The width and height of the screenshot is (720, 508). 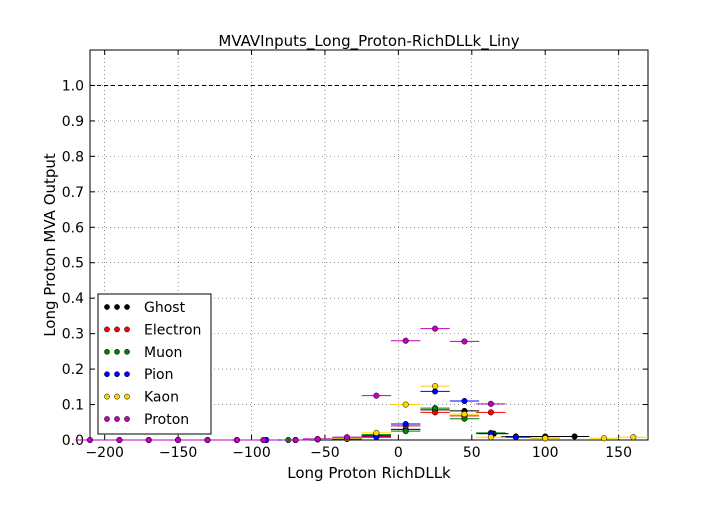 What do you see at coordinates (618, 453) in the screenshot?
I see `x-tick-label: 150` at bounding box center [618, 453].